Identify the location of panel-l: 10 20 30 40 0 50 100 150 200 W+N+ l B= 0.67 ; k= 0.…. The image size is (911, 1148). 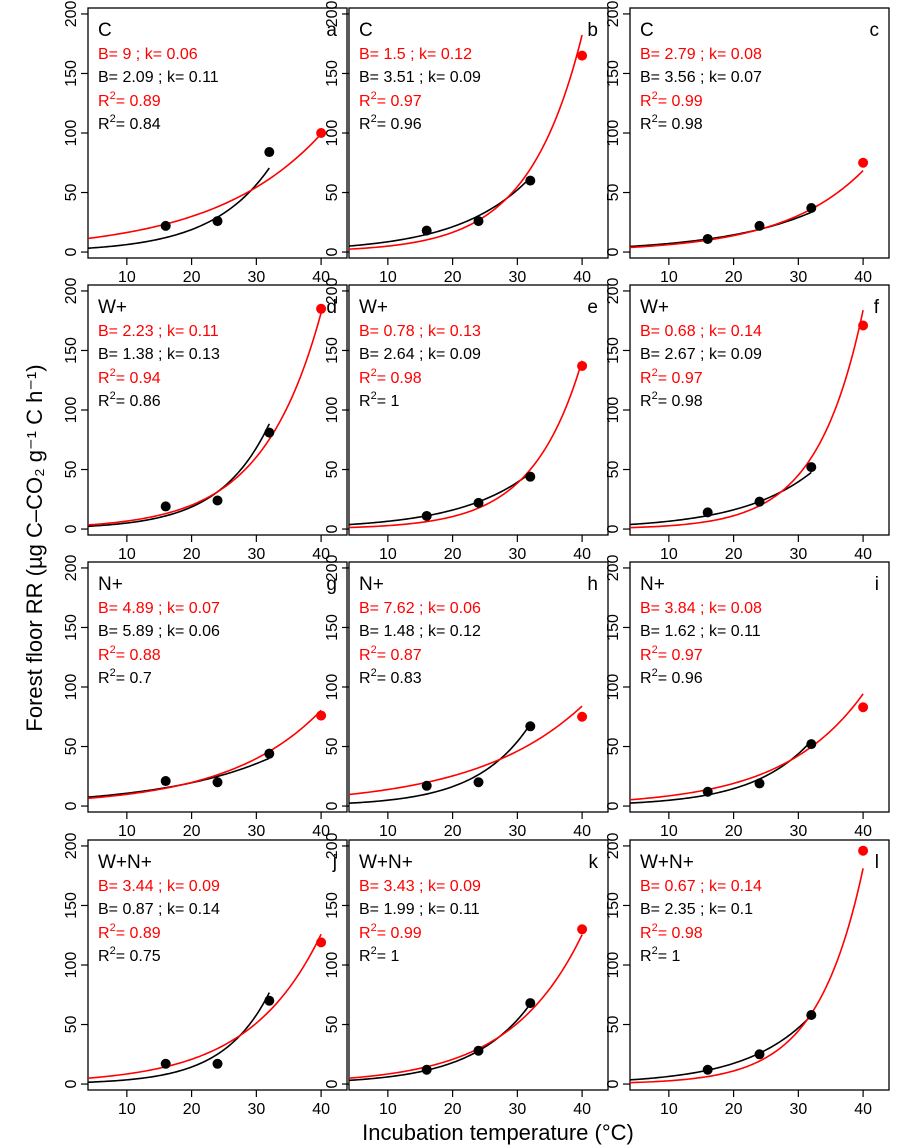
(747, 975).